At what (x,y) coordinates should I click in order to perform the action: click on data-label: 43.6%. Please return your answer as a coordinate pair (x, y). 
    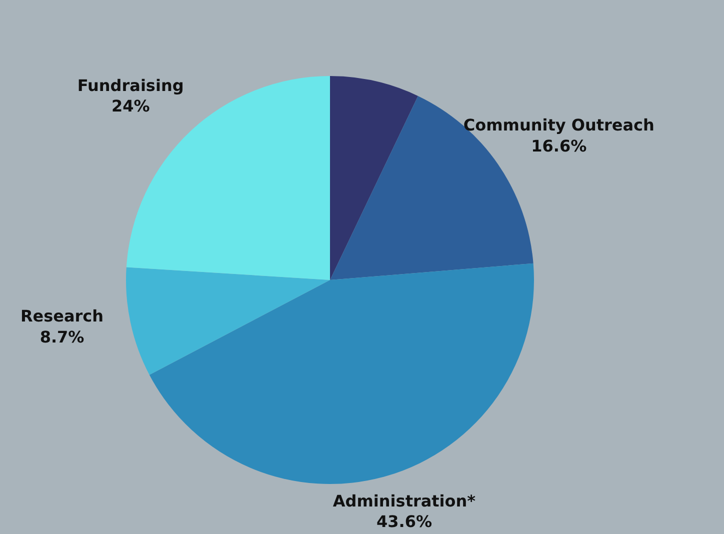
    Looking at the image, I should click on (404, 522).